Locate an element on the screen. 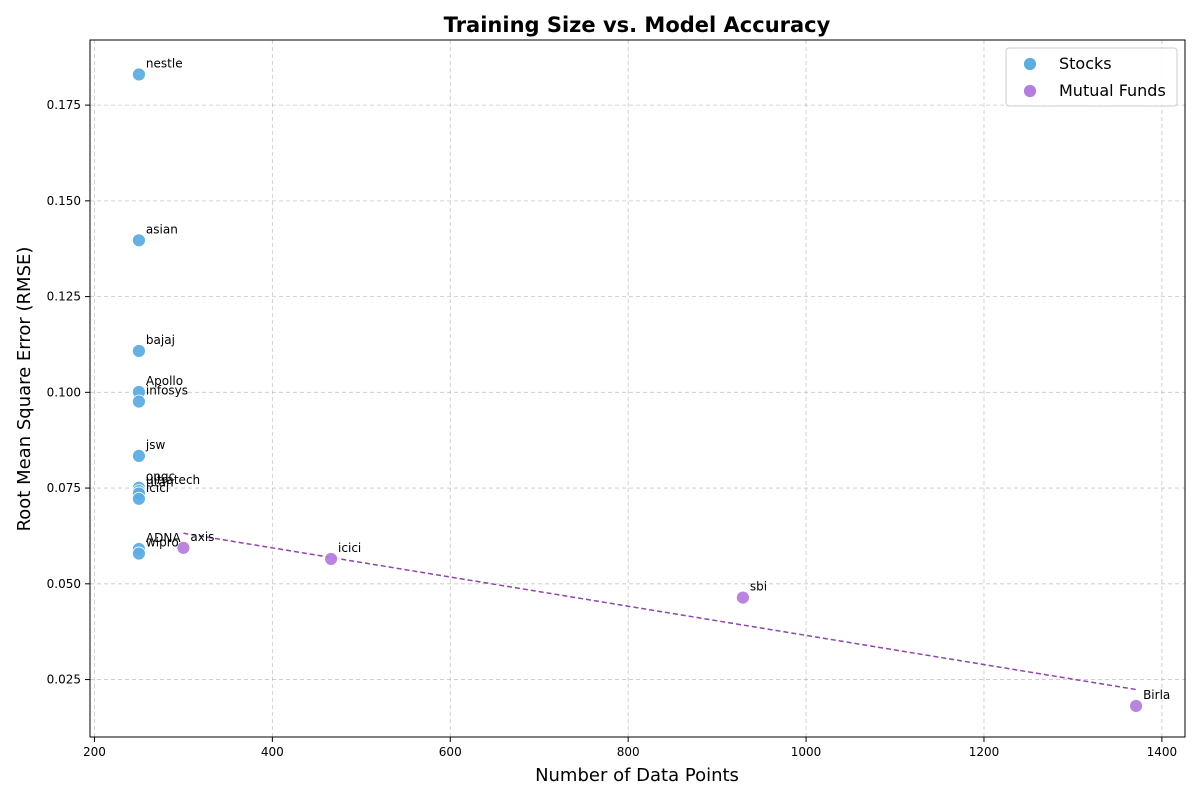 This screenshot has height=800, width=1200. y-tick-label: 0.175 is located at coordinates (64, 105).